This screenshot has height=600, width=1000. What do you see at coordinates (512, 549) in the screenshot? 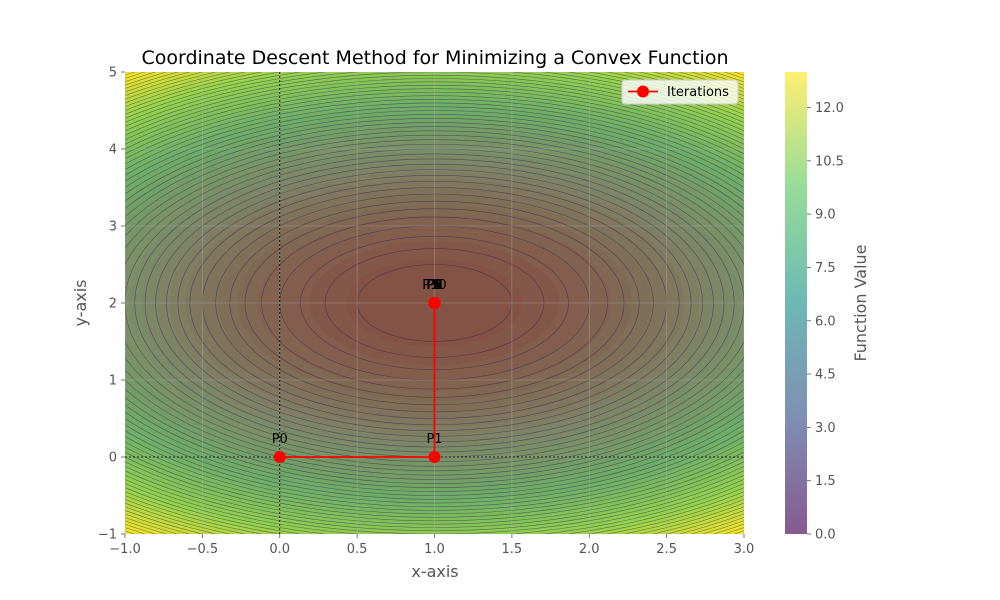
I see `x-tick-label: 1.5` at bounding box center [512, 549].